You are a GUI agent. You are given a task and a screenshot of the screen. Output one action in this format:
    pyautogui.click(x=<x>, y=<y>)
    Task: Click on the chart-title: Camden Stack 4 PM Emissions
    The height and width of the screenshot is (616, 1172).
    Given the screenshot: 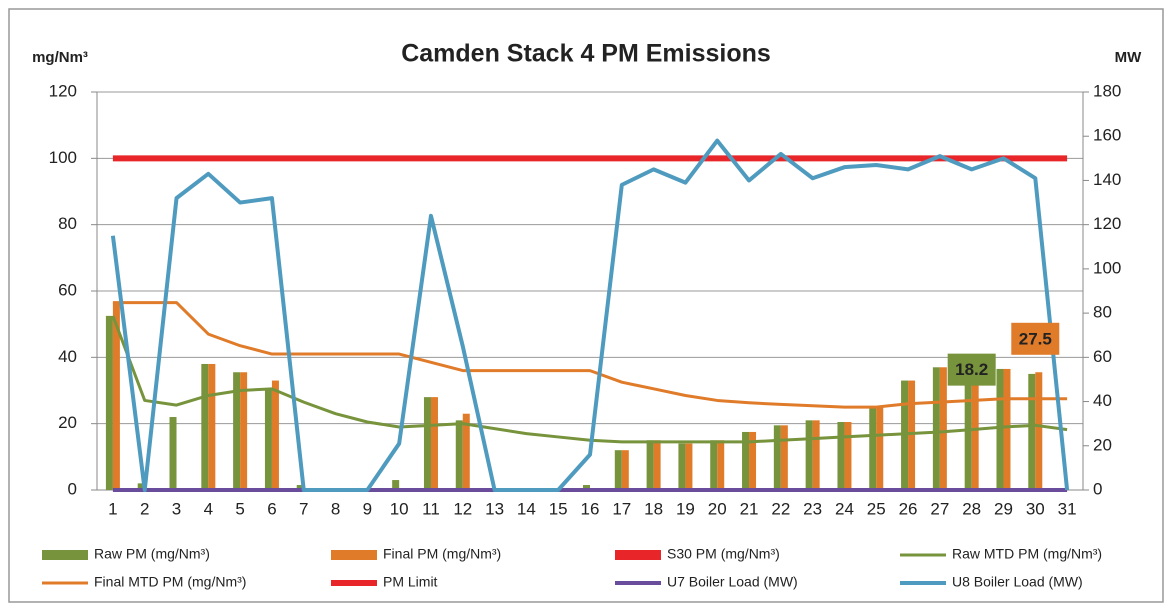 What is the action you would take?
    pyautogui.click(x=586, y=54)
    